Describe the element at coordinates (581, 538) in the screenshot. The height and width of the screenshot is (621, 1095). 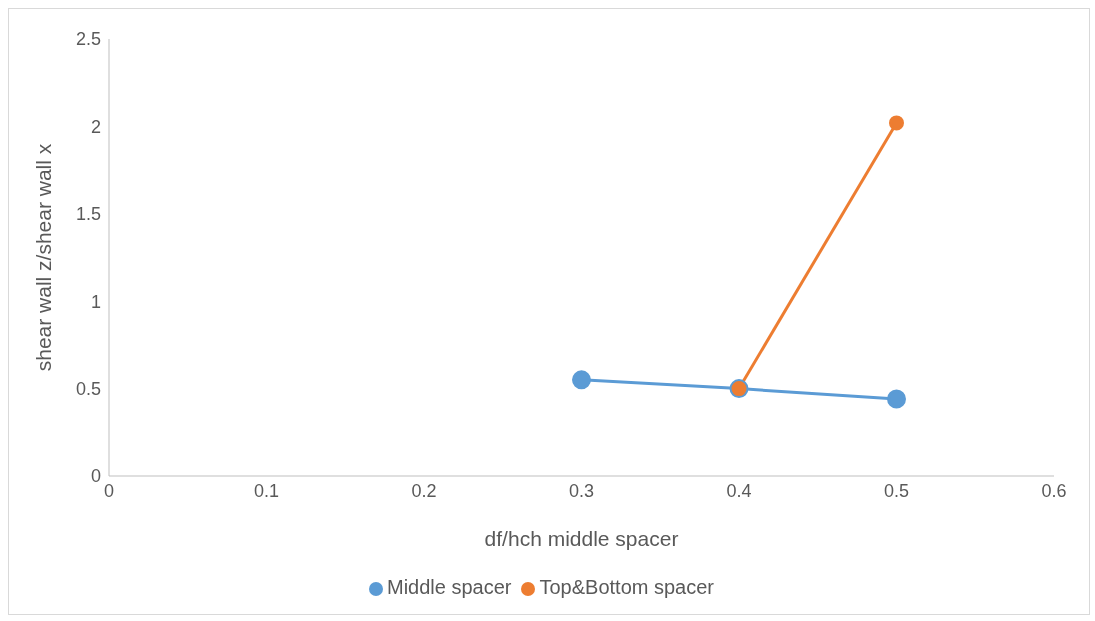
I see `x-axis-title: df/hch middle spacer` at that location.